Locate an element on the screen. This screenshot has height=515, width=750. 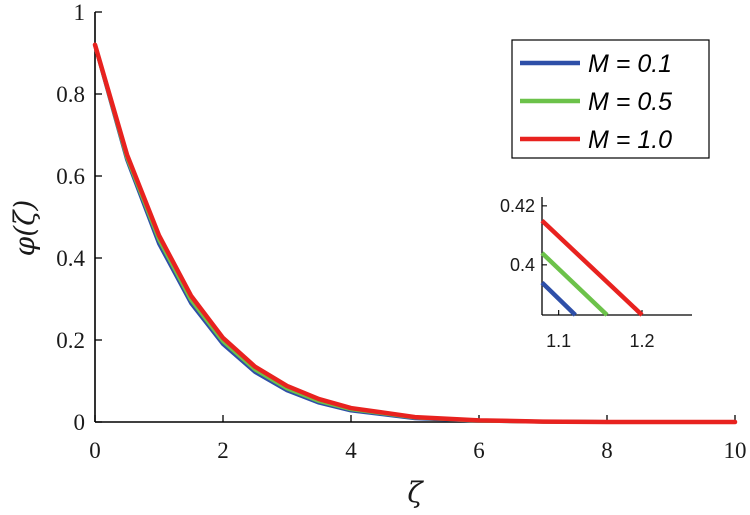
y-tick-label: 0.6 is located at coordinates (70, 176).